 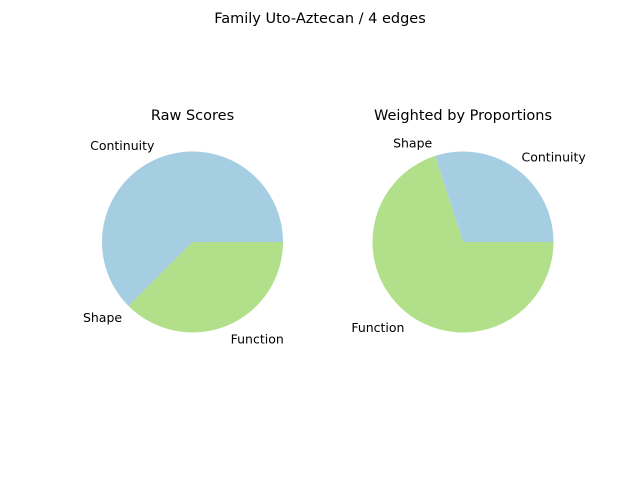 I want to click on pie-labels-raw-scores: Continuity Shape Function, so click(x=183, y=242).